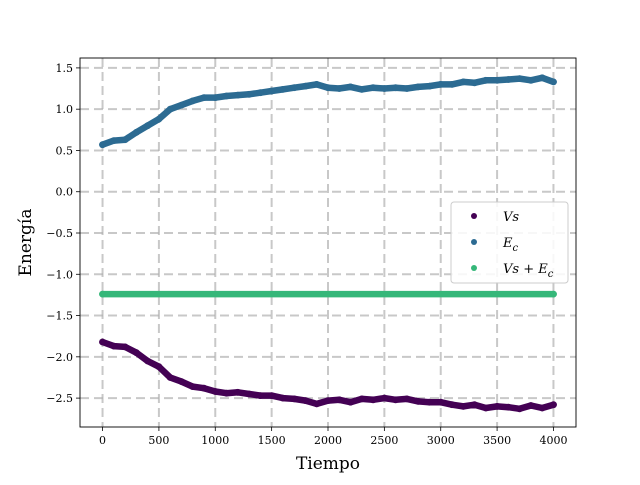 The width and height of the screenshot is (640, 485). Describe the element at coordinates (528, 271) in the screenshot. I see `legend-label: Vs + Ec` at that location.